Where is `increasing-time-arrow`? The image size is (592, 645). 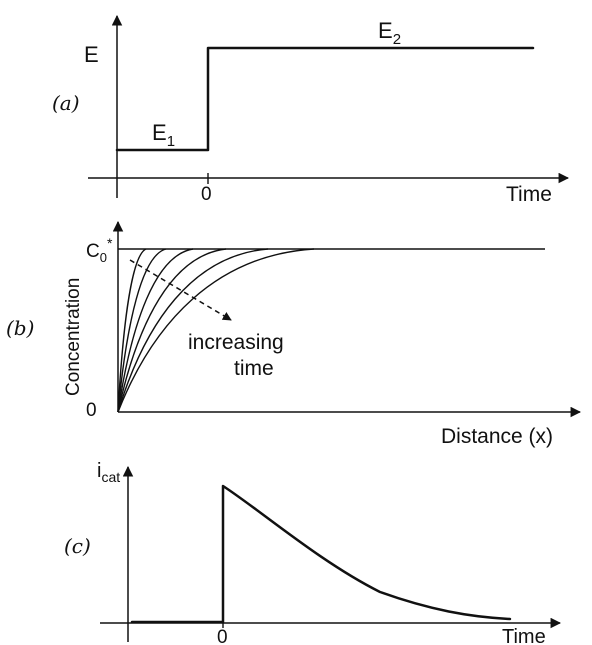
increasing-time-arrow is located at coordinates (180, 290).